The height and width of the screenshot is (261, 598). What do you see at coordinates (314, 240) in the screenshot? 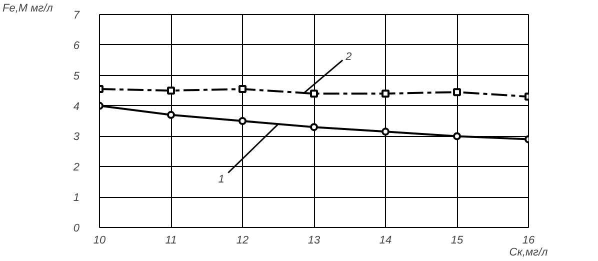
I see `x-tick-label: 13` at bounding box center [314, 240].